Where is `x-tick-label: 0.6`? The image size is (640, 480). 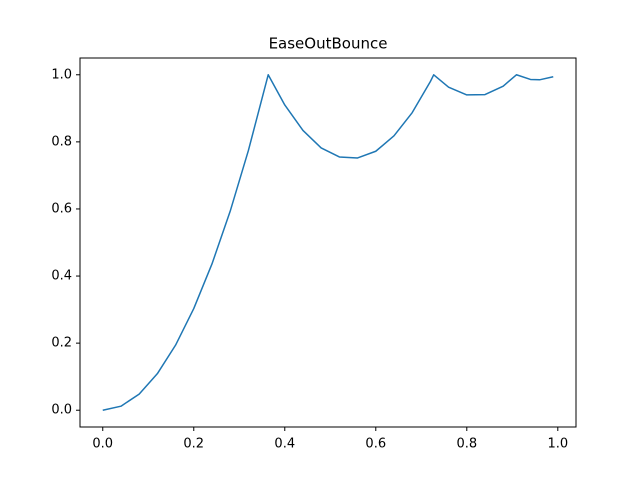
x-tick-label: 0.6 is located at coordinates (375, 444).